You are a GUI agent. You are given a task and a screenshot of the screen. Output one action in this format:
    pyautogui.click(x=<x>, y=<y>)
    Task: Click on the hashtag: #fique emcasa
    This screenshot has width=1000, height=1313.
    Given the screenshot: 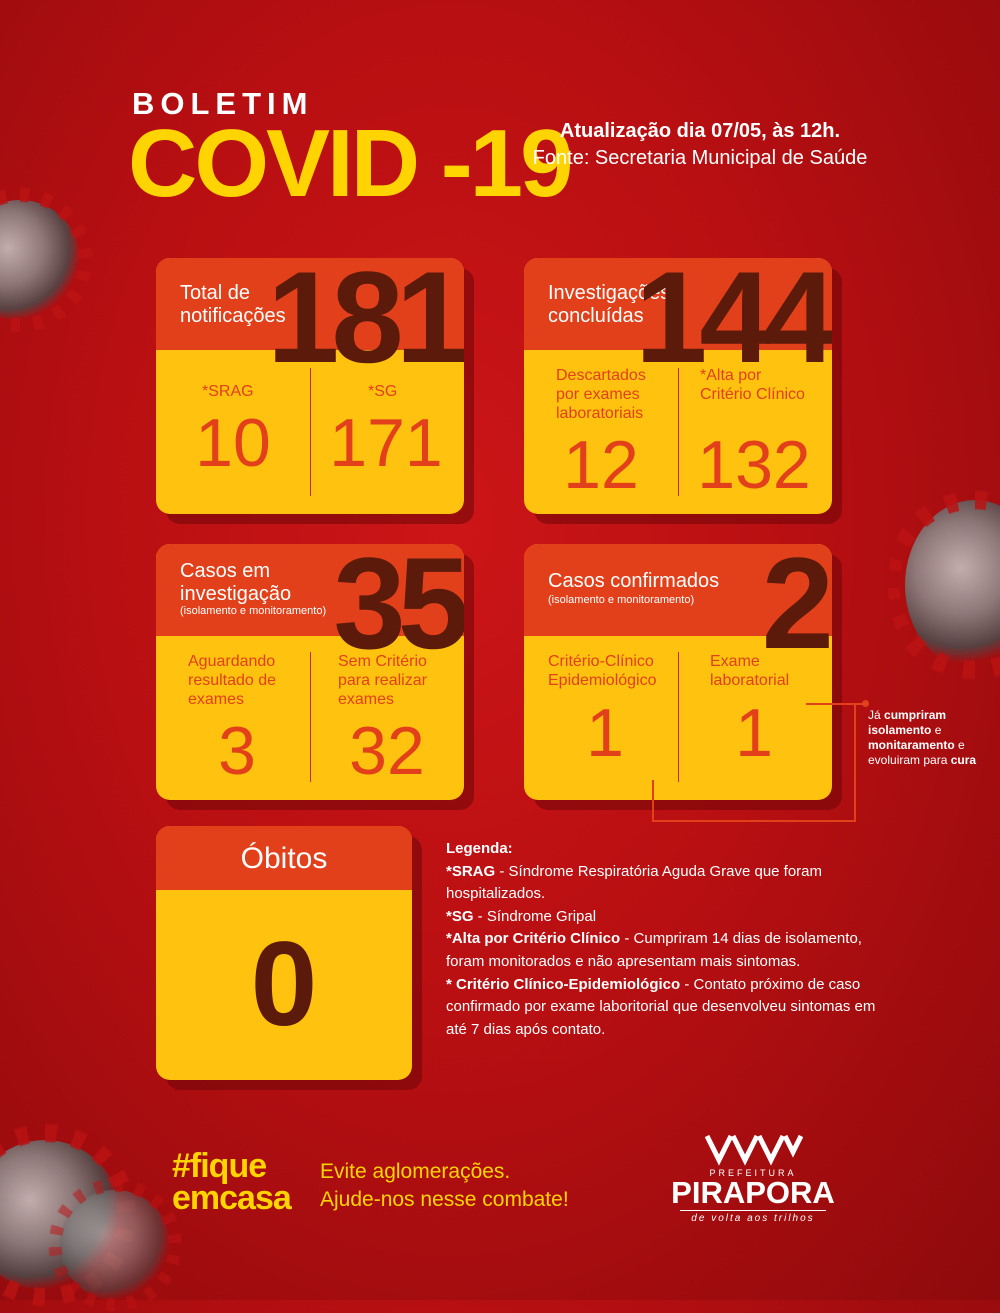 What is the action you would take?
    pyautogui.click(x=232, y=1182)
    